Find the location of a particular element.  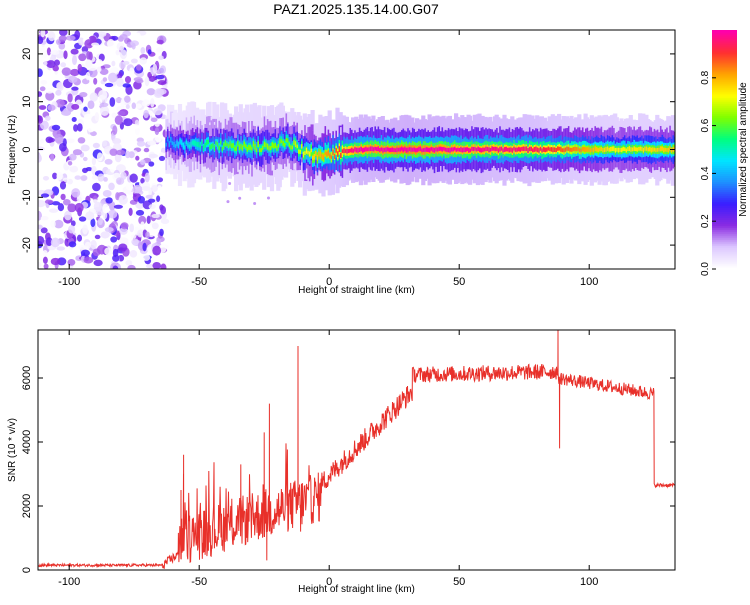

y-tick-label: 0 is located at coordinates (27, 570).